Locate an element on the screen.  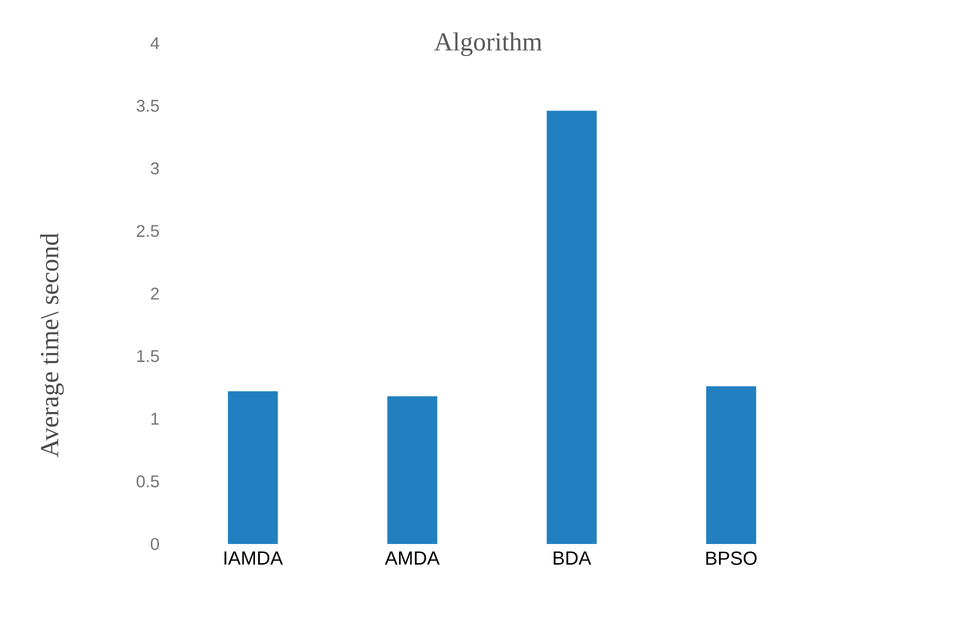
x-tick-label: BDA is located at coordinates (573, 558).